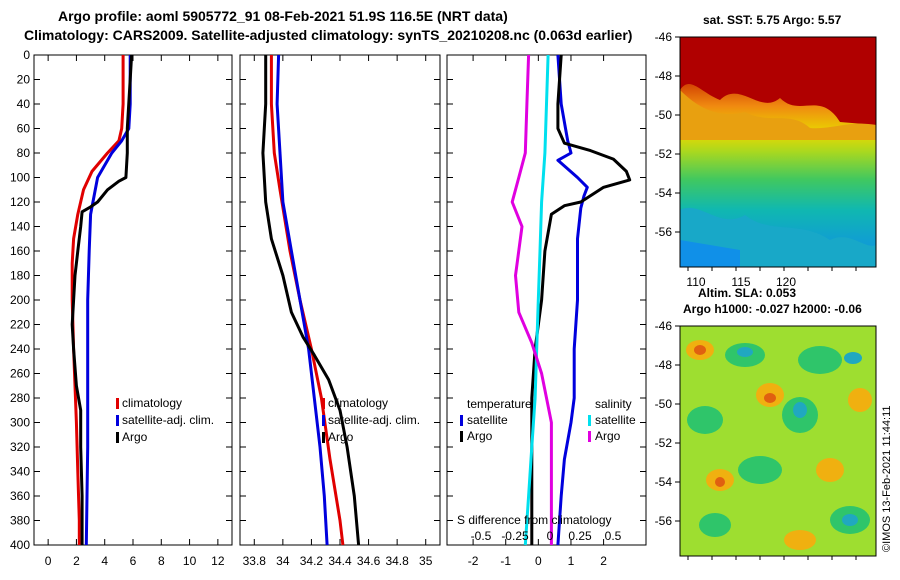 This screenshot has width=900, height=580. Describe the element at coordinates (747, 293) in the screenshot. I see `sla-map-title: Altim. SLA: 0.053` at that location.